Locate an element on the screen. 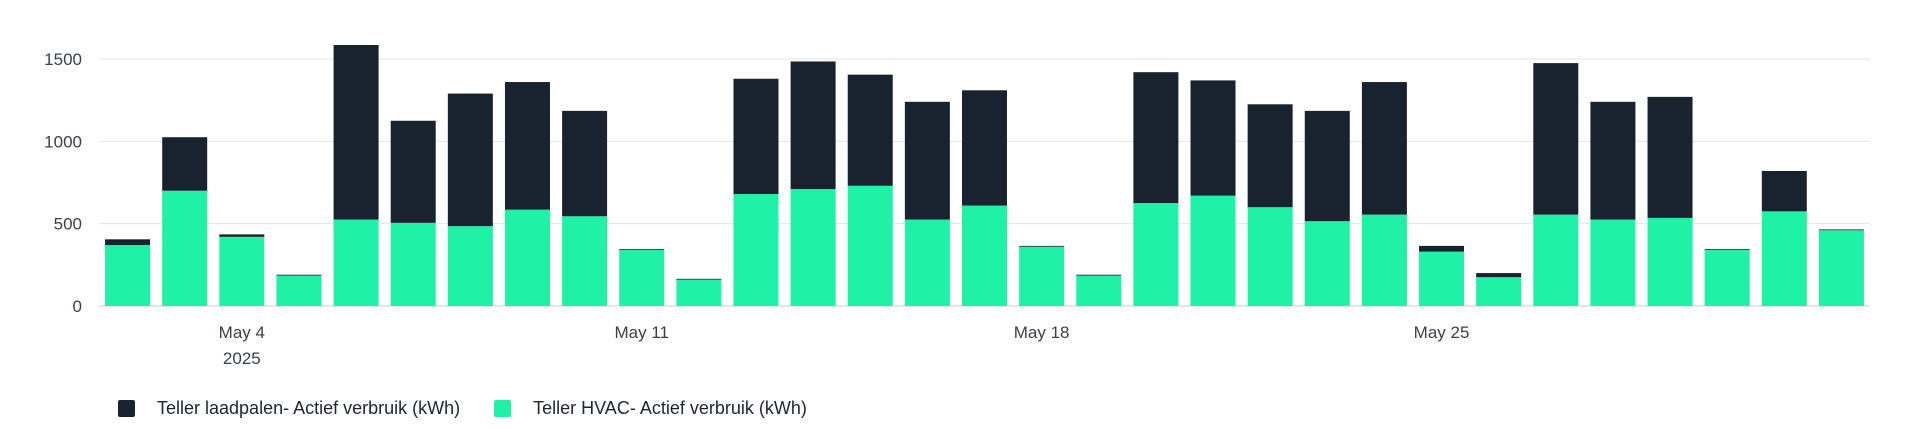 The height and width of the screenshot is (428, 1920). legend-item-hvac: Teller HVAC- Actief verbruik (kWh) is located at coordinates (650, 408).